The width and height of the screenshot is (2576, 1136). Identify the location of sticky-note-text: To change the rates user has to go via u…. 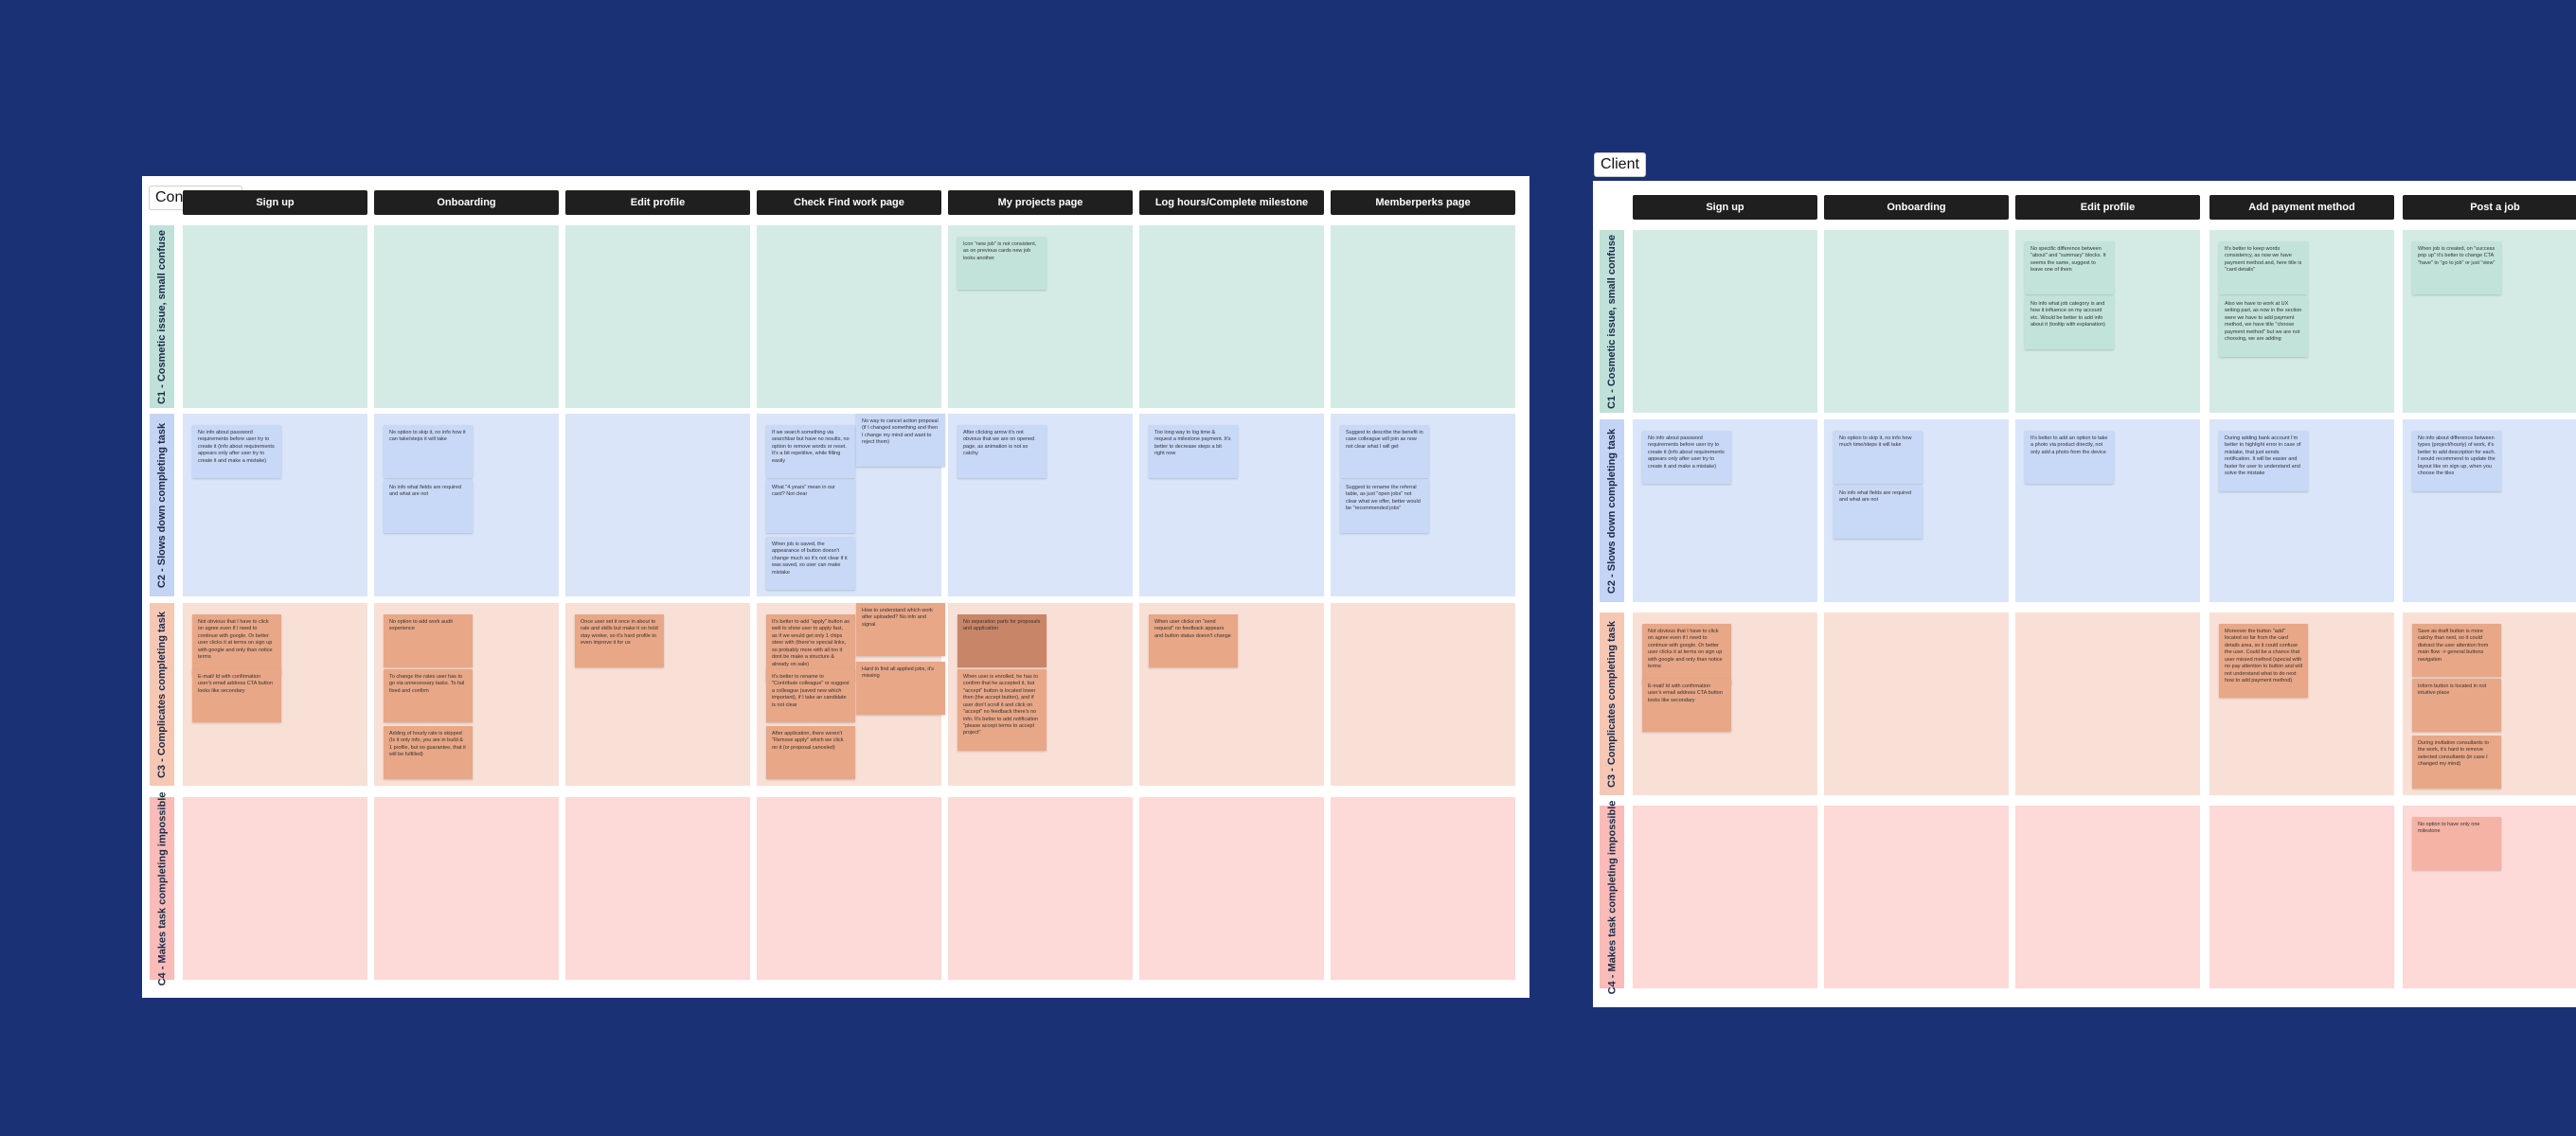
(427, 684).